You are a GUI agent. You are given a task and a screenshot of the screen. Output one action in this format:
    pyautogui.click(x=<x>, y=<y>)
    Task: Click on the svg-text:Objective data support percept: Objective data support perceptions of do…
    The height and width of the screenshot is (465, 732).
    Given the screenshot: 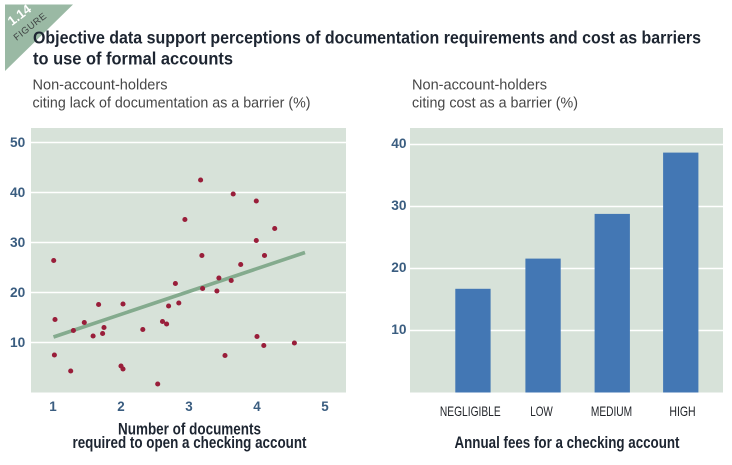 What is the action you would take?
    pyautogui.click(x=367, y=38)
    